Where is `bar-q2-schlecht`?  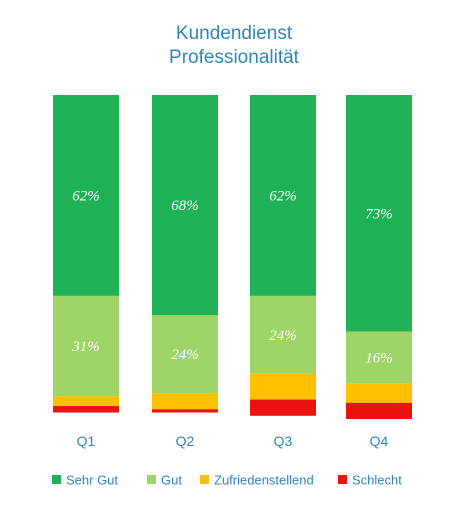 bar-q2-schlecht is located at coordinates (185, 411).